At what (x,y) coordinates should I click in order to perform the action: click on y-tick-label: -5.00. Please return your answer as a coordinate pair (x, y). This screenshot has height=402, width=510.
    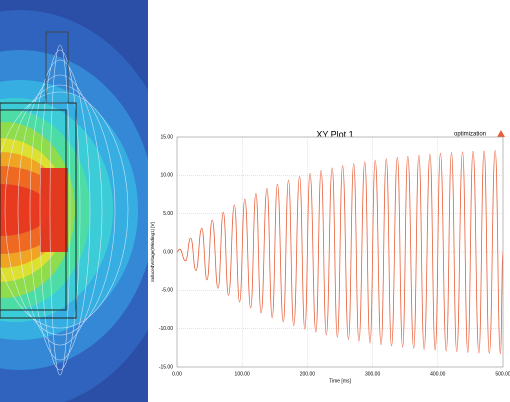
    Looking at the image, I should click on (168, 291).